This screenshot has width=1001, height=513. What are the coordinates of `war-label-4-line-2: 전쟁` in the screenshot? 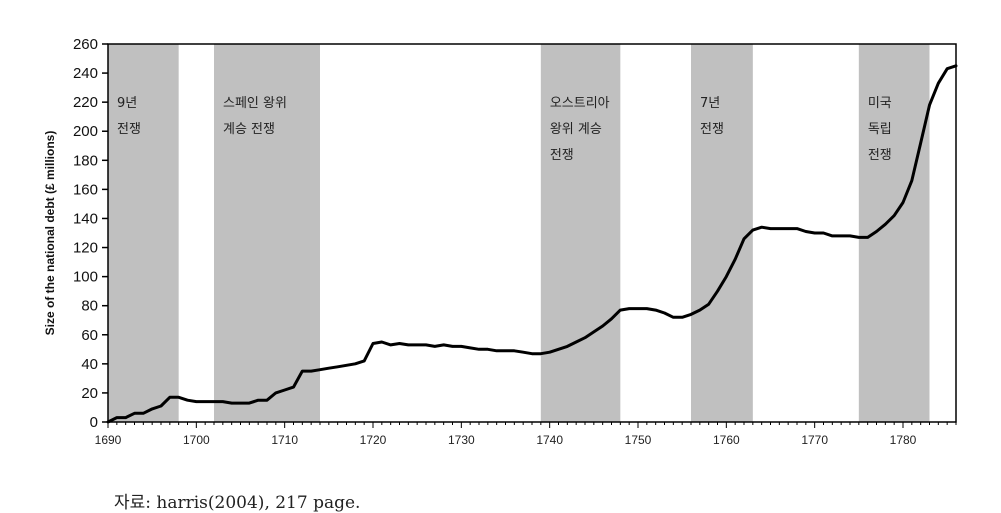 It's located at (712, 129).